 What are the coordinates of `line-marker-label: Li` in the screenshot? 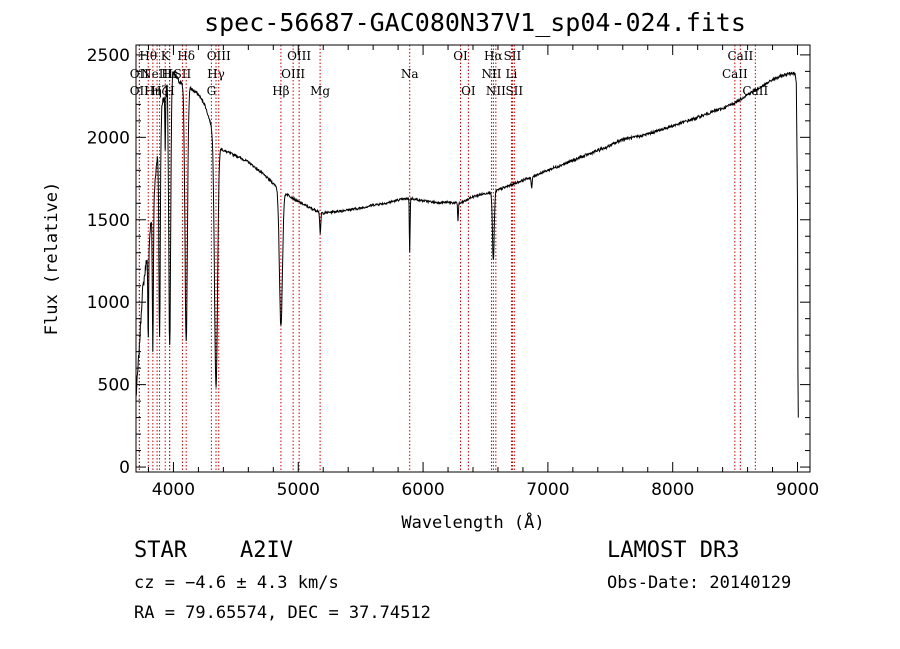 It's located at (512, 74).